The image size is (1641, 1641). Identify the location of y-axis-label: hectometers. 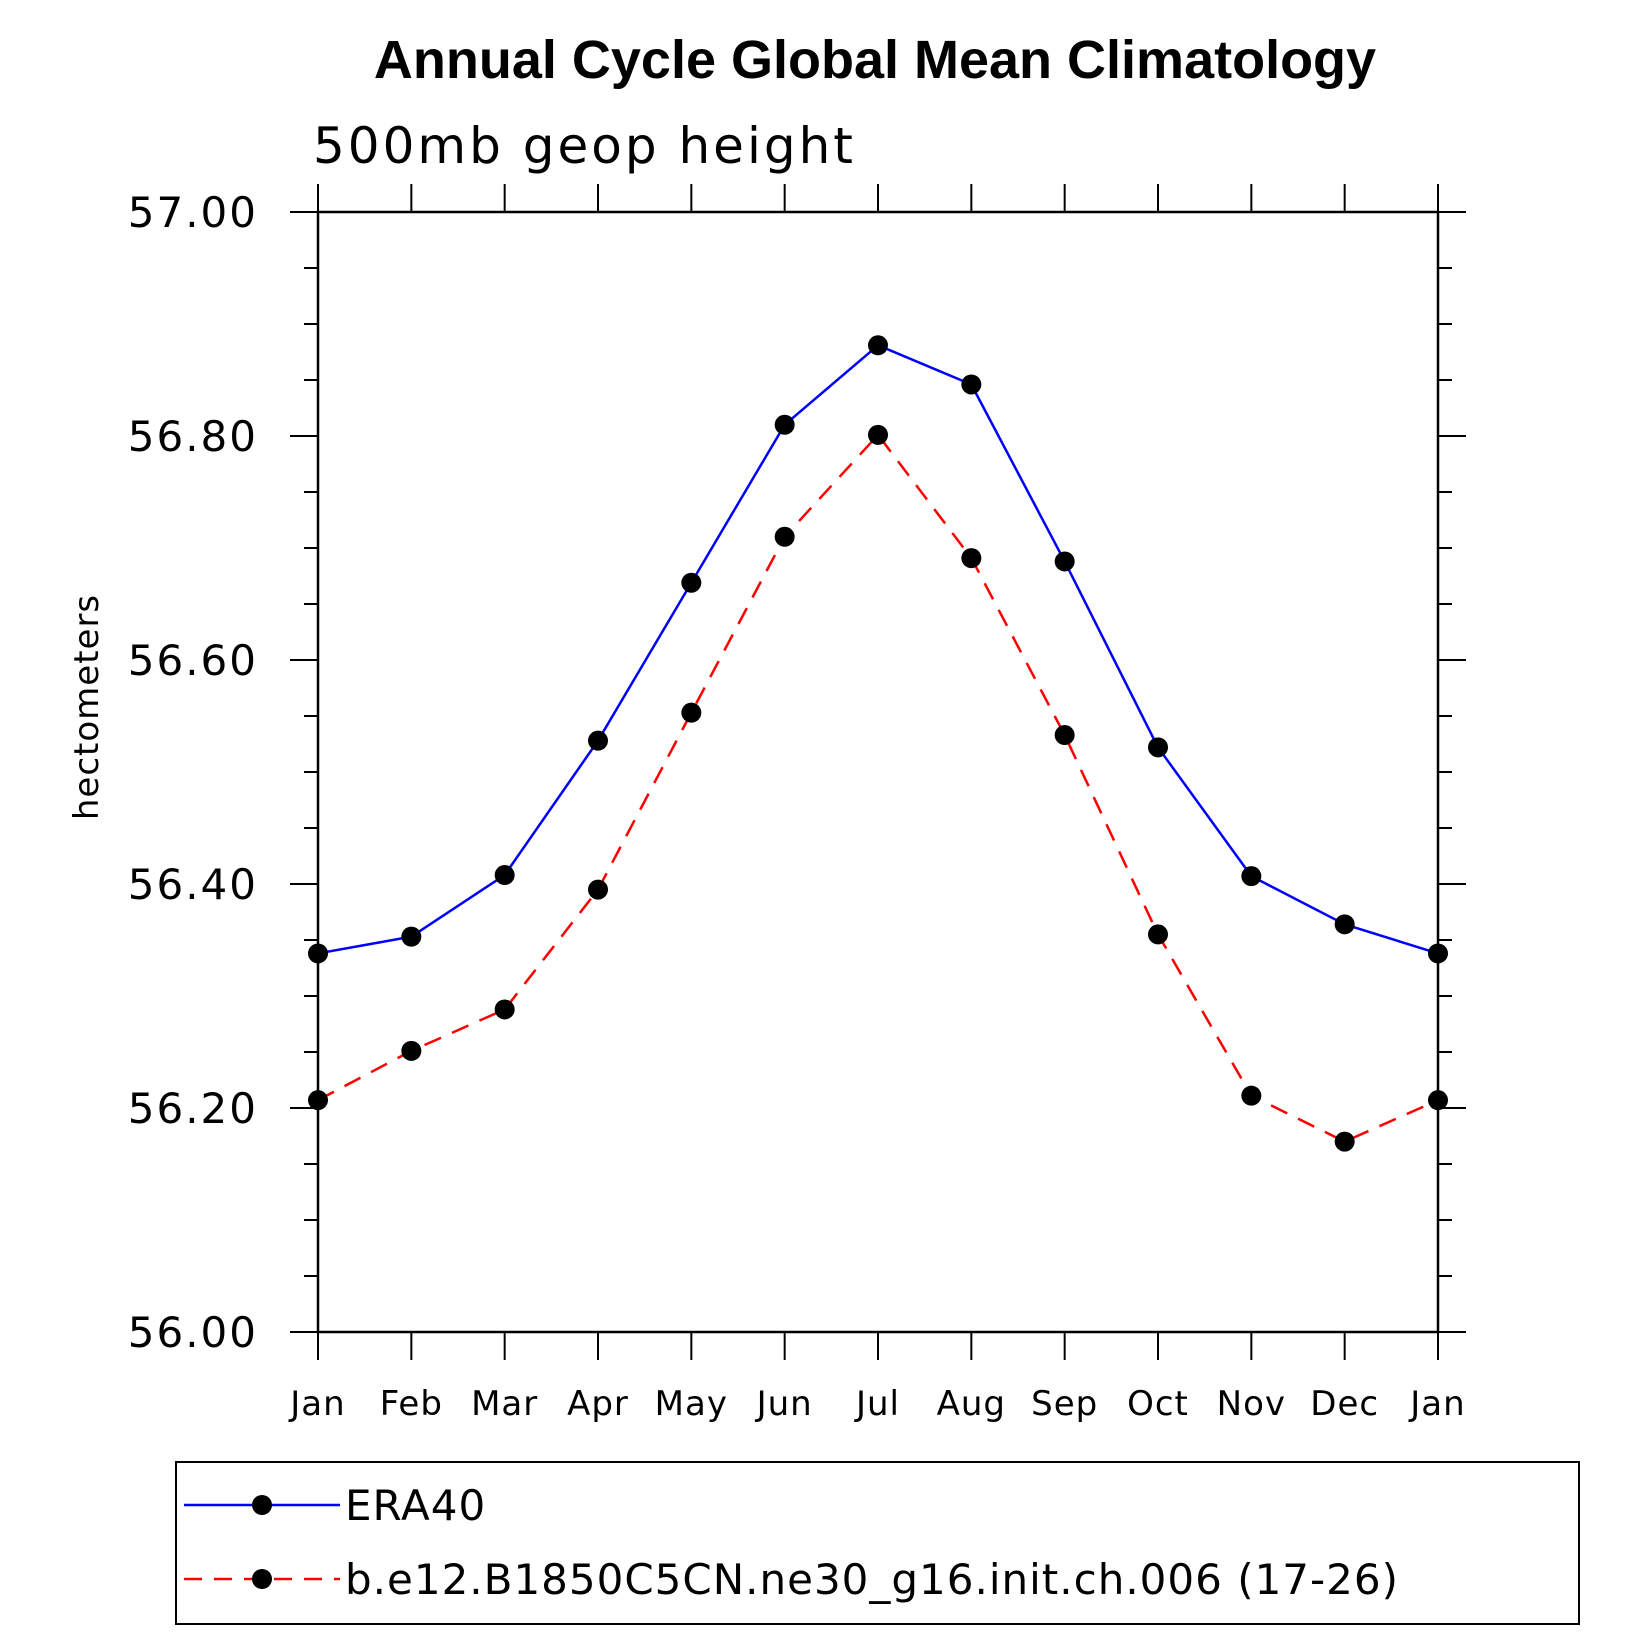
(87, 707).